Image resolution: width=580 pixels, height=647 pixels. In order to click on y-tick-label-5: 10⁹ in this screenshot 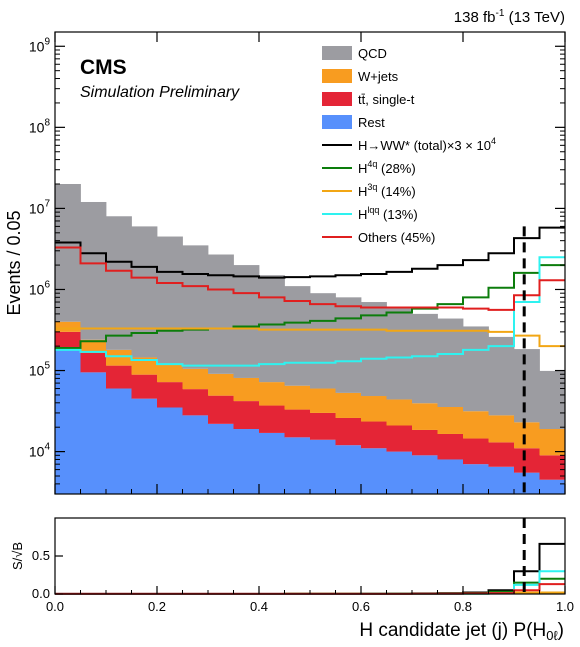, I will do `click(40, 45)`.